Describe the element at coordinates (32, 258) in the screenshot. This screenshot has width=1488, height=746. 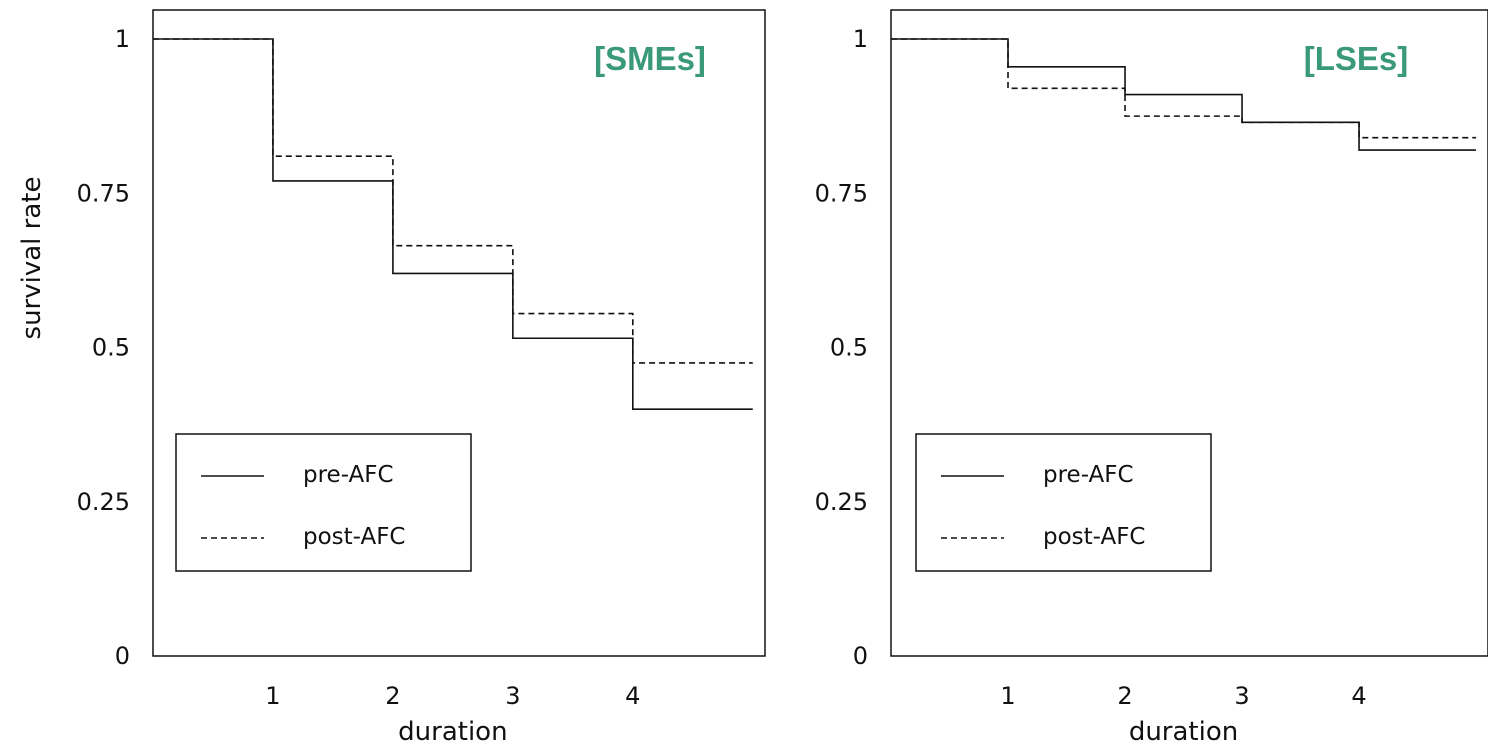
I see `y-axis-label: survival rate` at that location.